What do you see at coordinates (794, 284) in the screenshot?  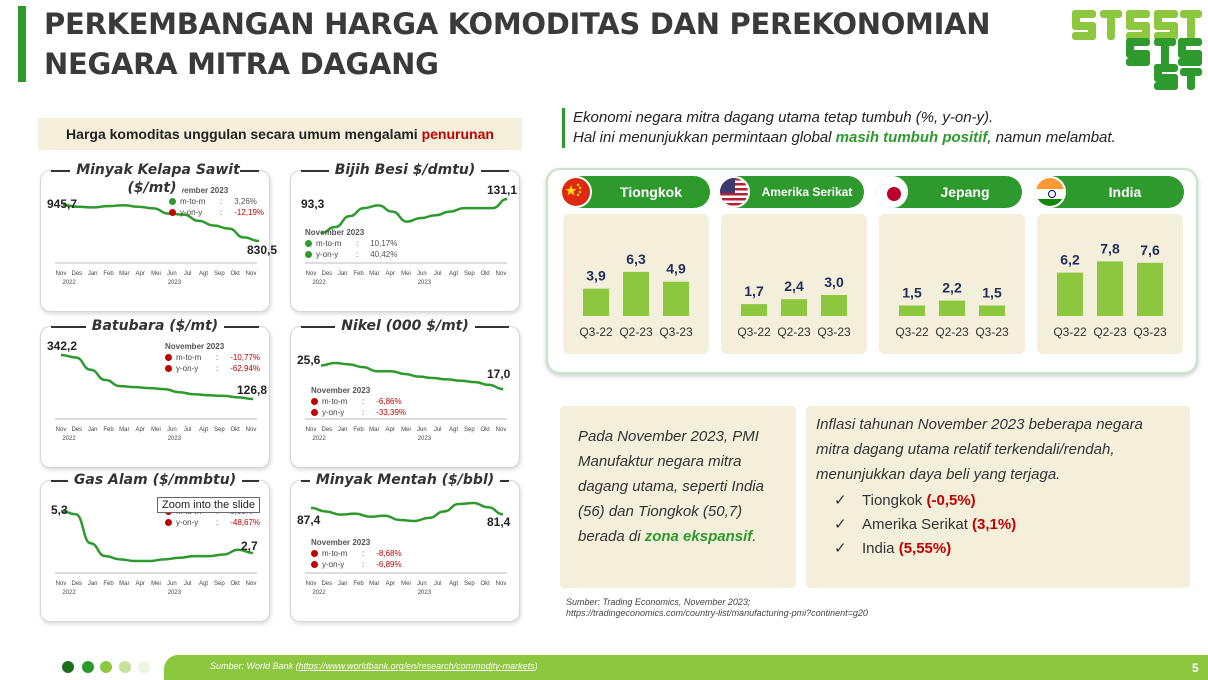 I see `growth-chart-box: 1,7 Q3-22 2,4 Q2-23 3,0 Q3-23` at bounding box center [794, 284].